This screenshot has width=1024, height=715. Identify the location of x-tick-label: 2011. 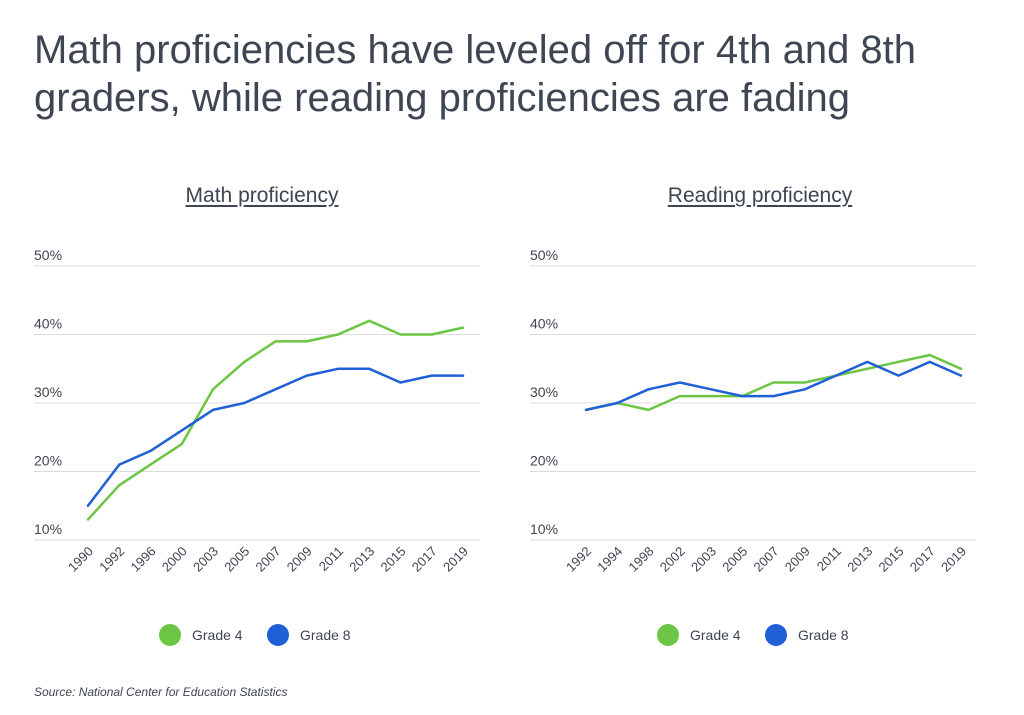
(829, 559).